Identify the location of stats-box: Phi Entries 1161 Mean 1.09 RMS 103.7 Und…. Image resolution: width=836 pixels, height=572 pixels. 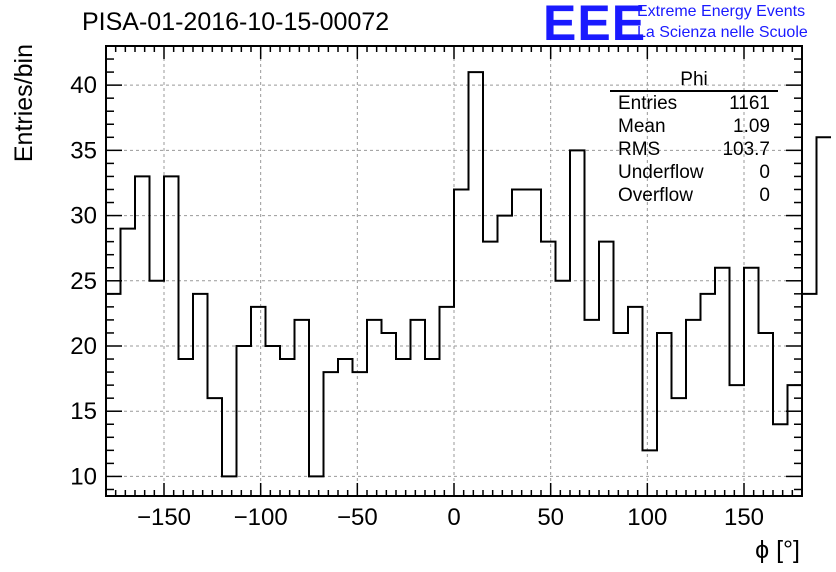
(694, 138).